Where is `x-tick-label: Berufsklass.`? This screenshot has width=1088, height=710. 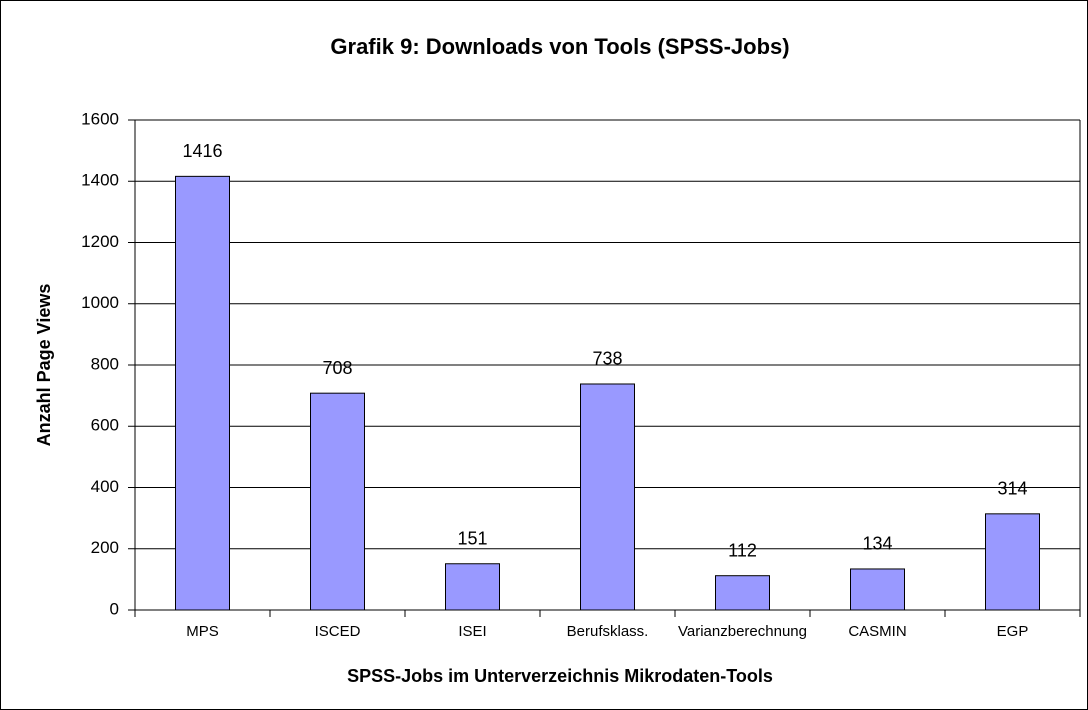 x-tick-label: Berufsklass. is located at coordinates (608, 631).